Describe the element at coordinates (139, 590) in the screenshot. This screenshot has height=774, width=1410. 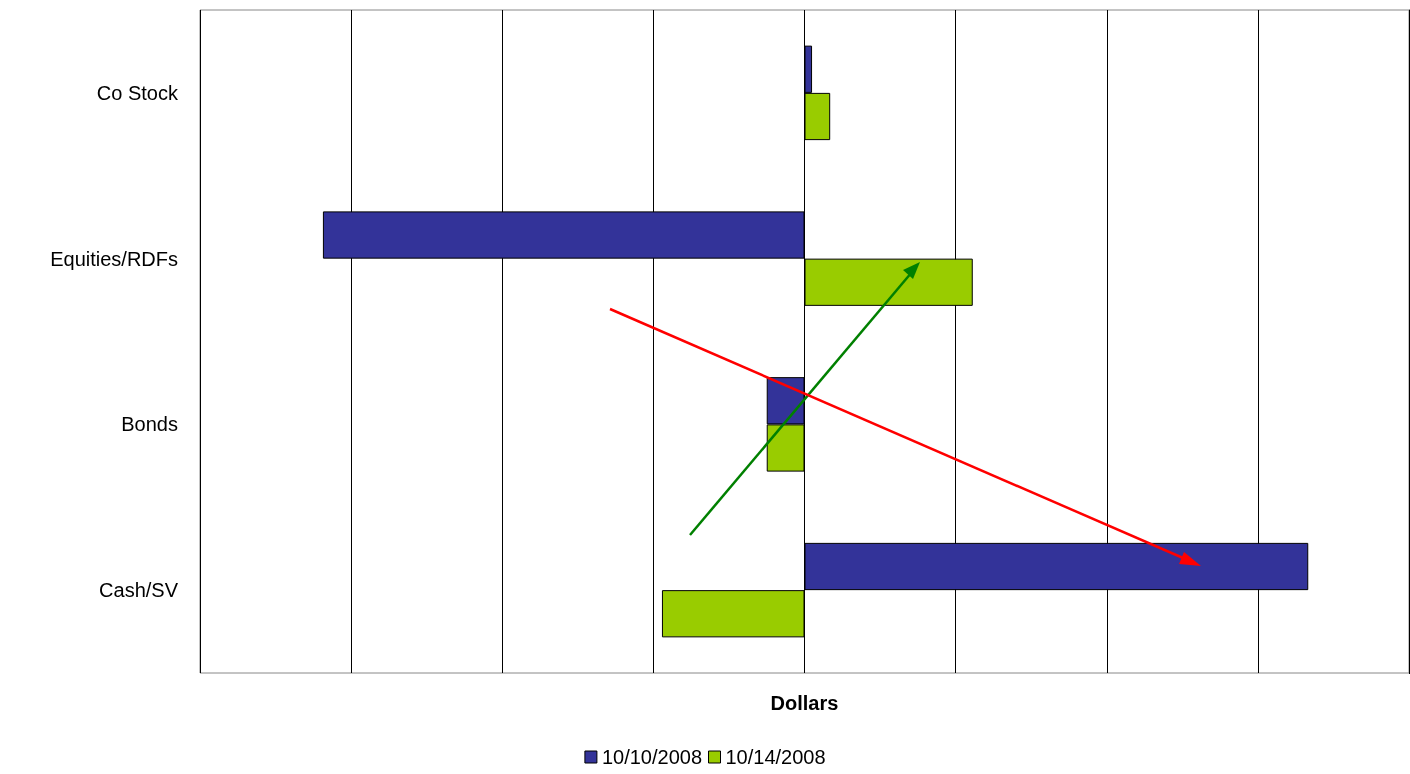
I see `y-tick-label: Cash/SV` at that location.